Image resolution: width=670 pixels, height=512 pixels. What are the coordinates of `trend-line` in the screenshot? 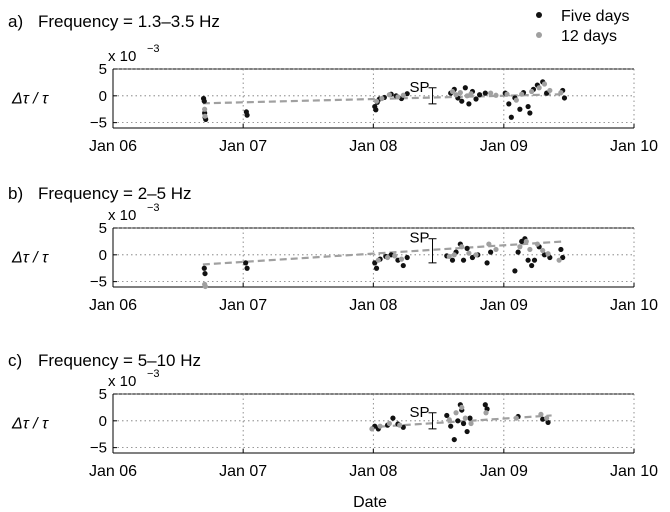 It's located at (461, 421).